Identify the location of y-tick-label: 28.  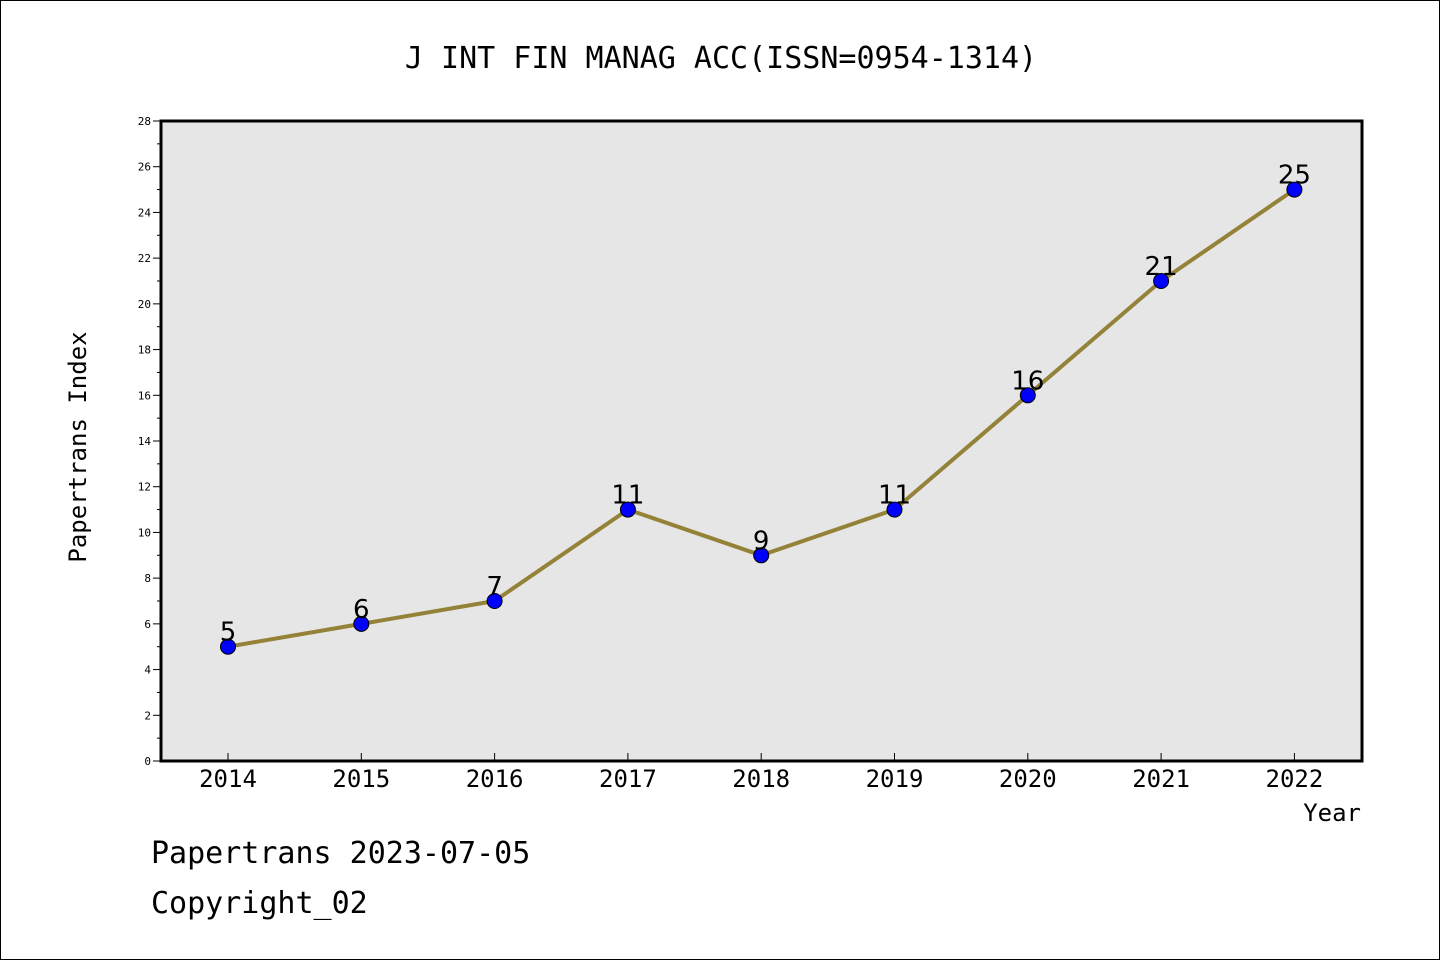
(144, 121).